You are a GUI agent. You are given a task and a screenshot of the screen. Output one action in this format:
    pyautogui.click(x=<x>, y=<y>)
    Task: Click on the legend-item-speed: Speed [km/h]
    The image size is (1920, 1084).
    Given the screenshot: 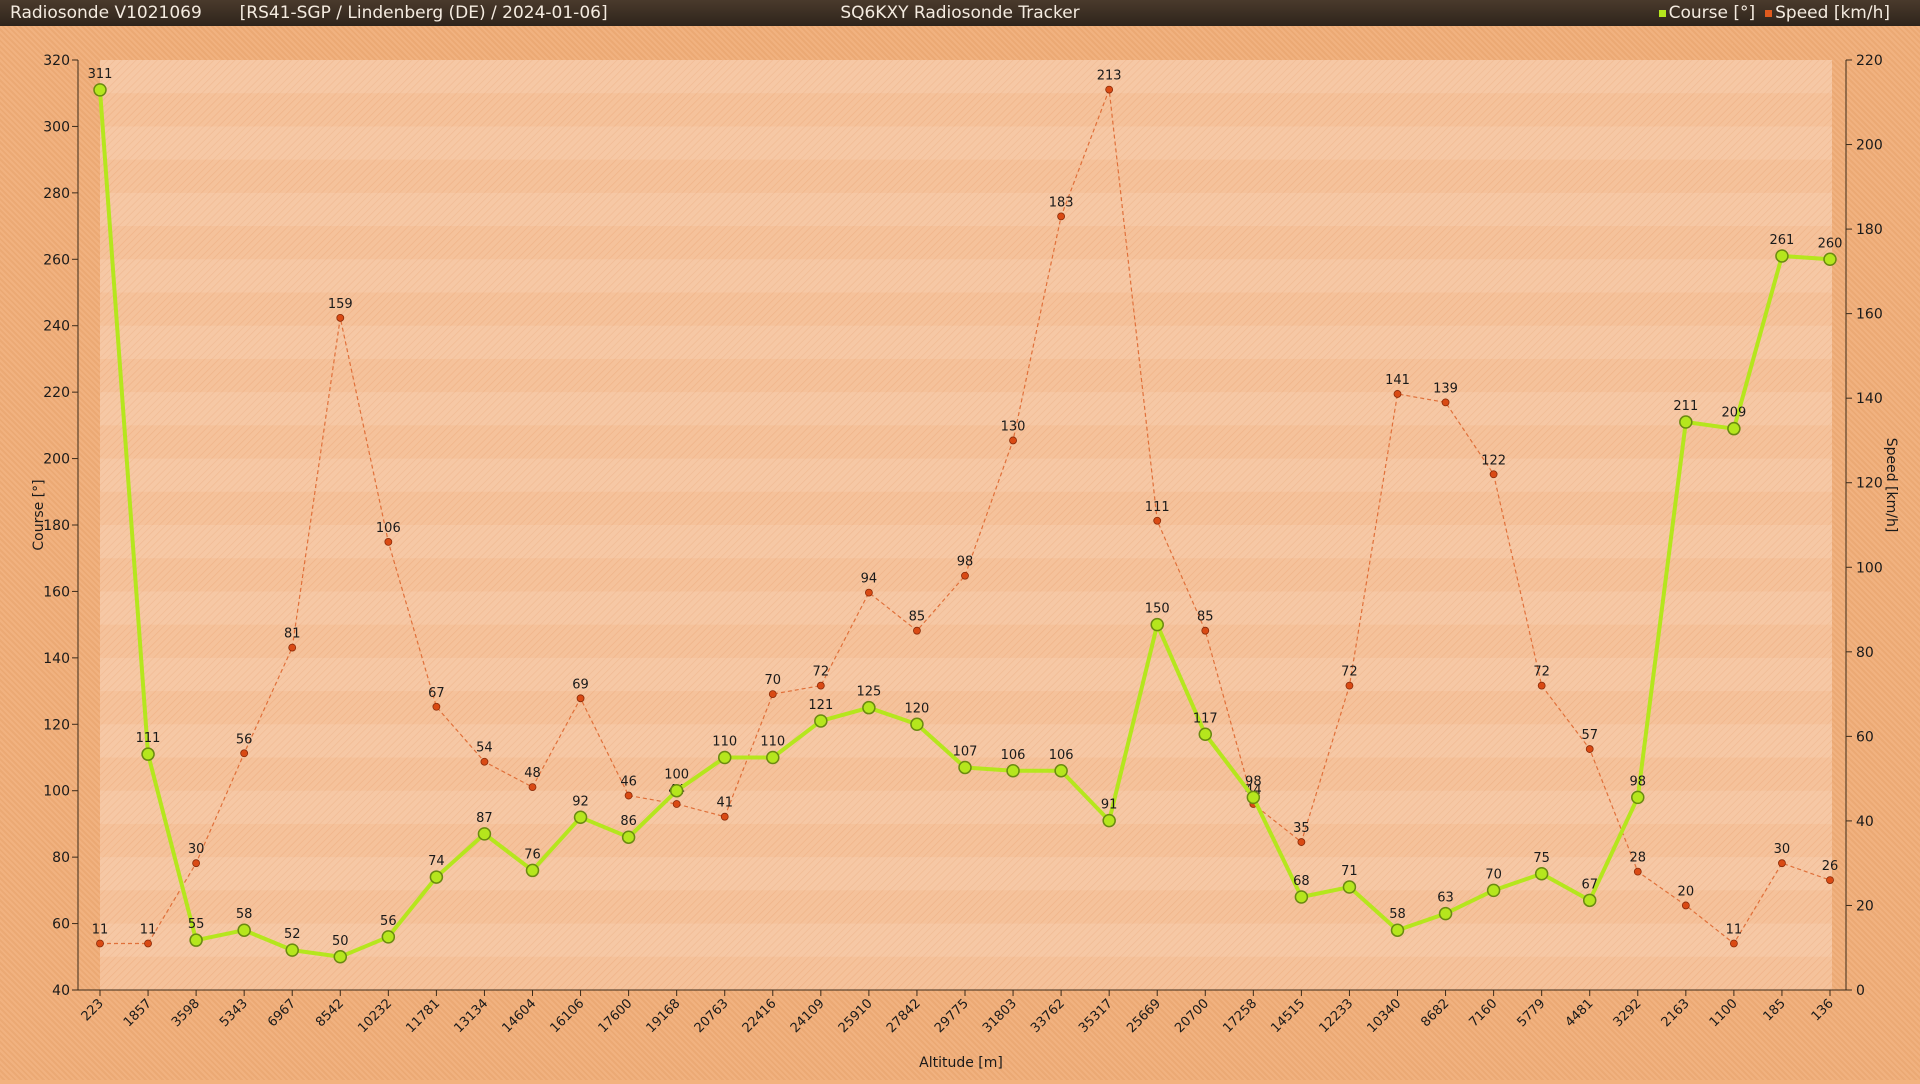 What is the action you would take?
    pyautogui.click(x=1827, y=13)
    